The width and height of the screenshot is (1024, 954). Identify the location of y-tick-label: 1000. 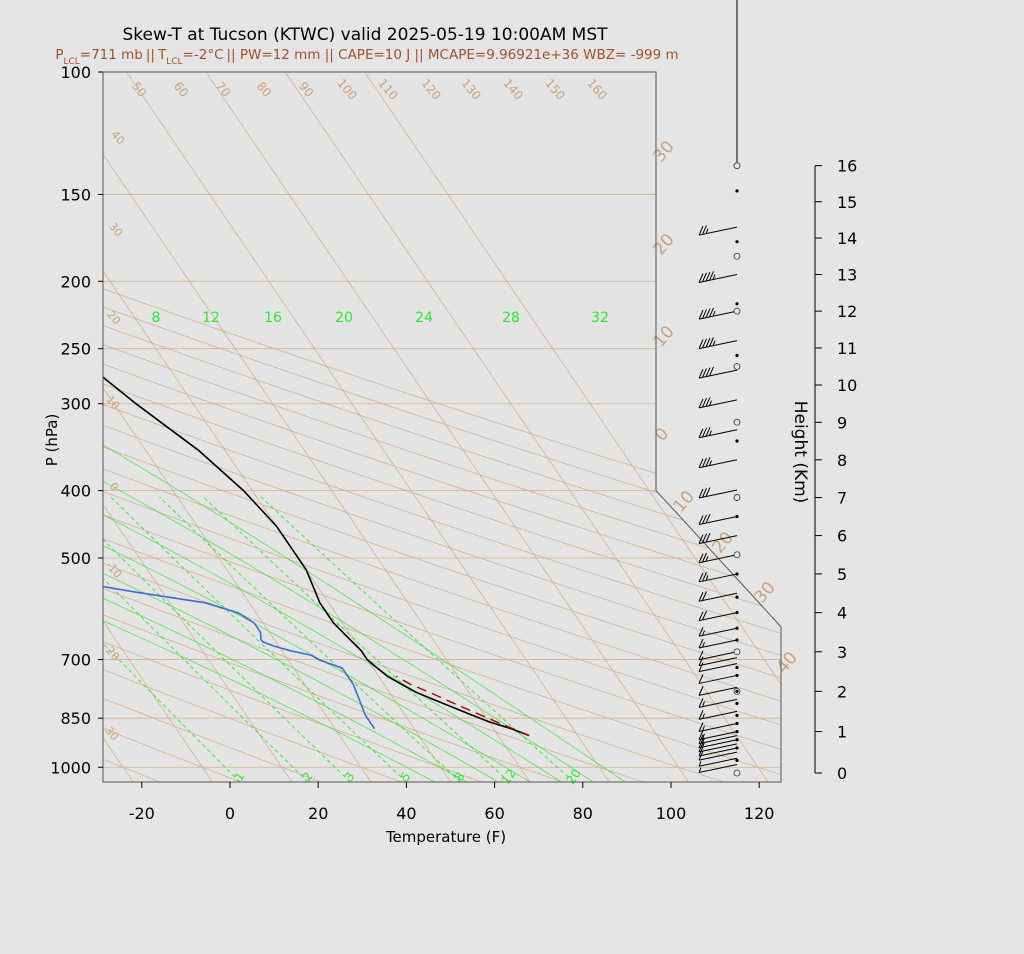
(70, 767).